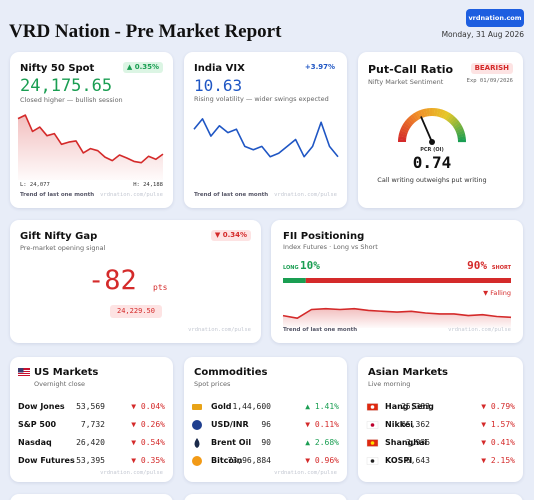  I want to click on high-label: H: 24,188, so click(148, 185).